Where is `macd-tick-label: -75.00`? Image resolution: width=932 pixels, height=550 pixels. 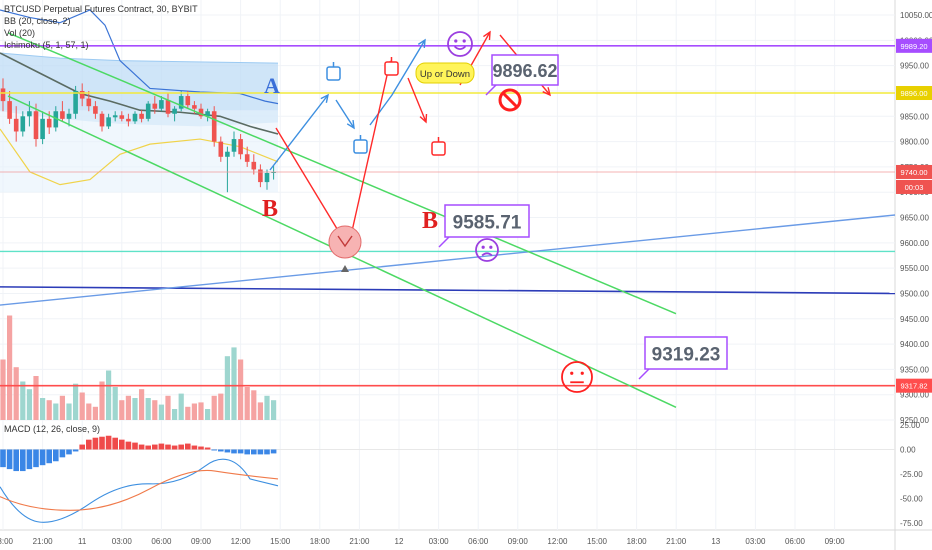 macd-tick-label: -75.00 is located at coordinates (911, 523).